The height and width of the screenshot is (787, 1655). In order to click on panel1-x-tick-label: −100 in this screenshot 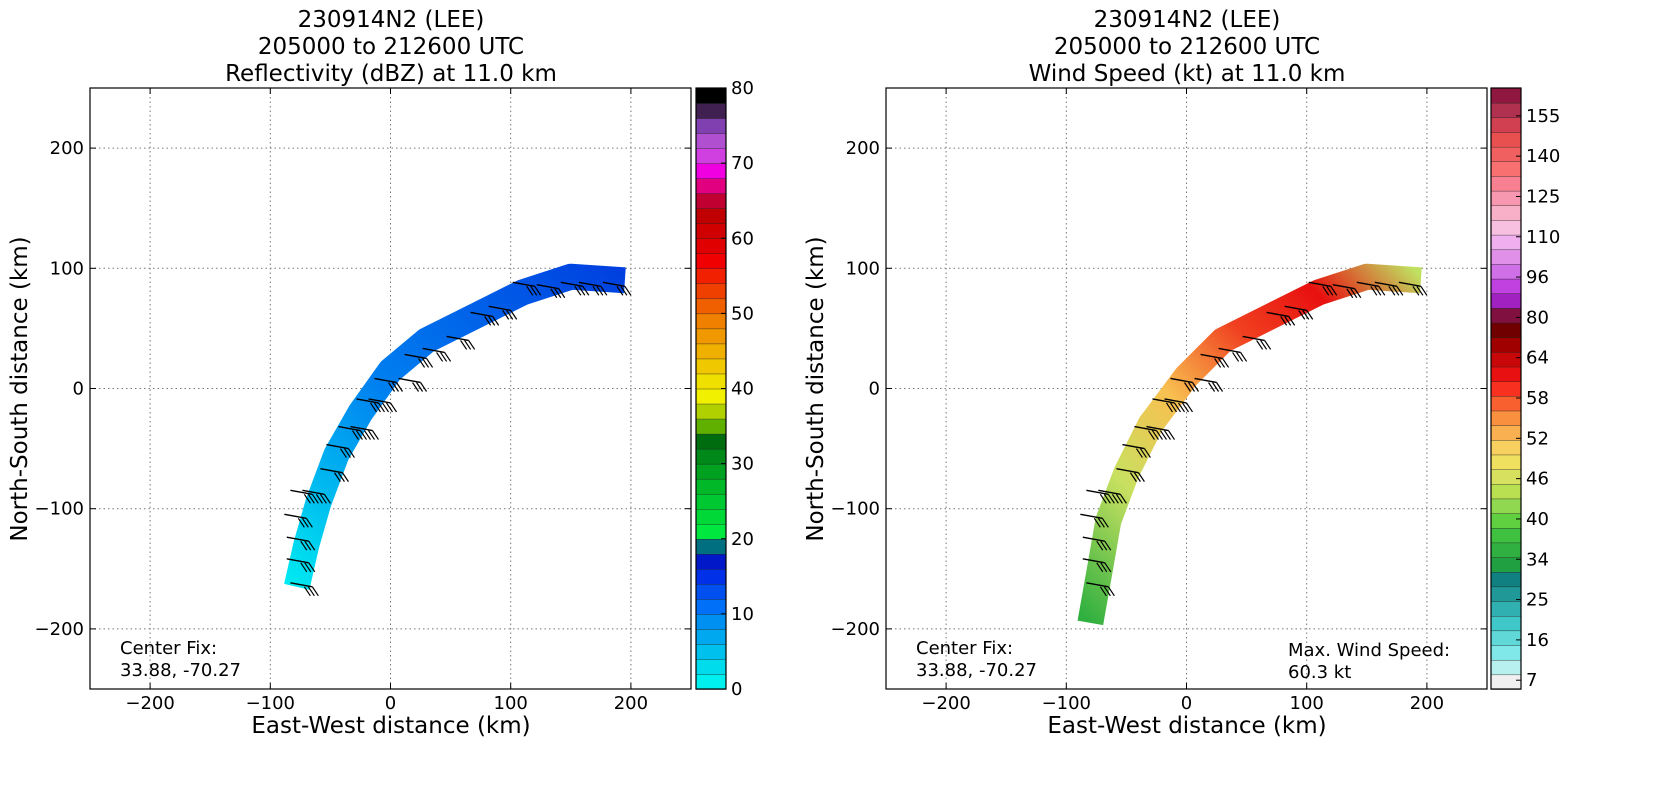, I will do `click(270, 703)`.